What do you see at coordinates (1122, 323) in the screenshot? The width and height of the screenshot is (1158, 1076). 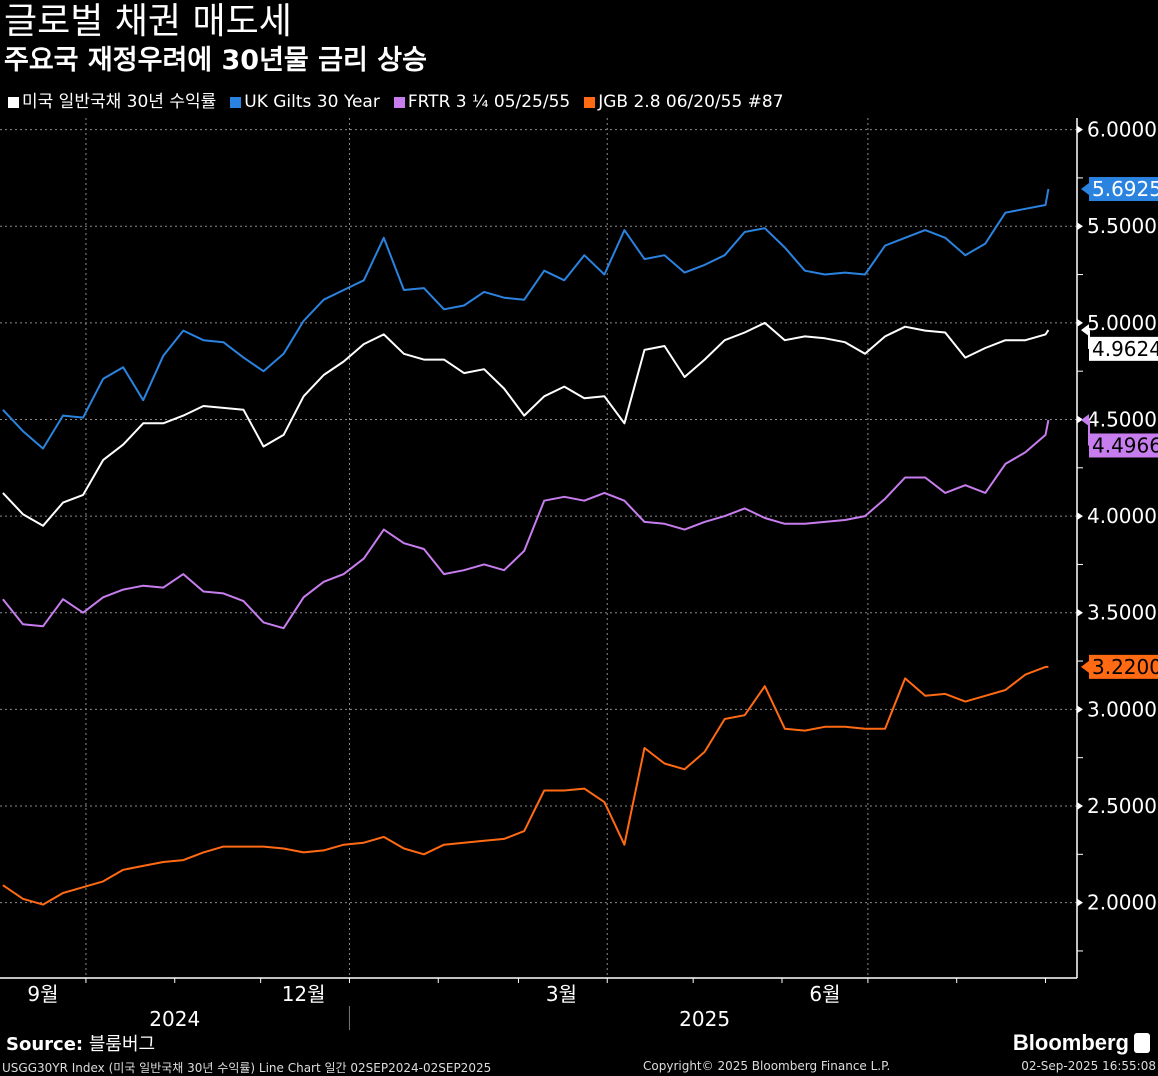 I see `y-tick-label: 5.0000` at bounding box center [1122, 323].